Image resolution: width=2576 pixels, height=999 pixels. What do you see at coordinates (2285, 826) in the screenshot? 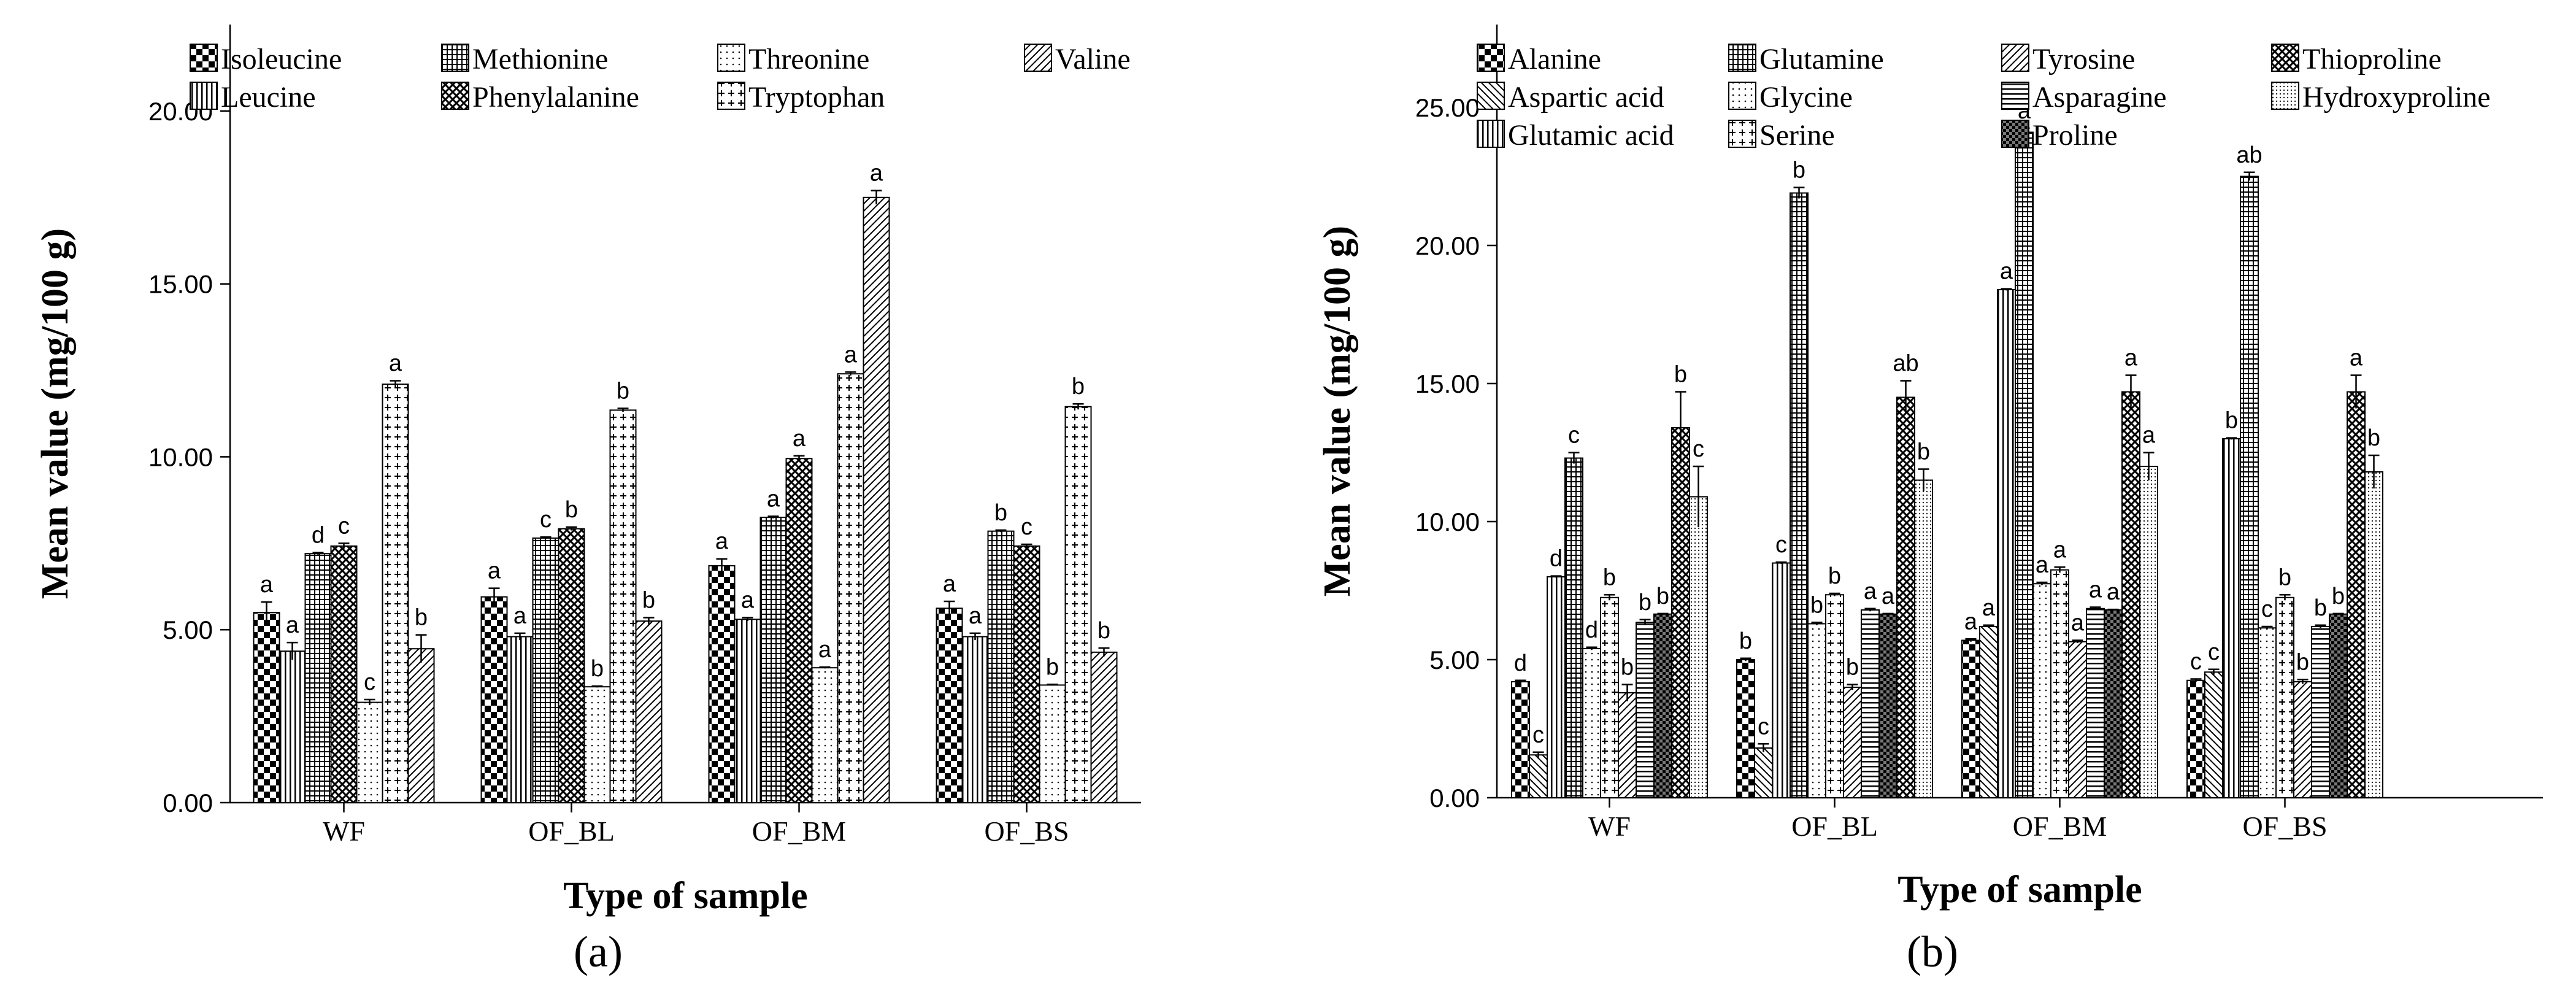
I see `x-tick-label: OF_BS` at bounding box center [2285, 826].